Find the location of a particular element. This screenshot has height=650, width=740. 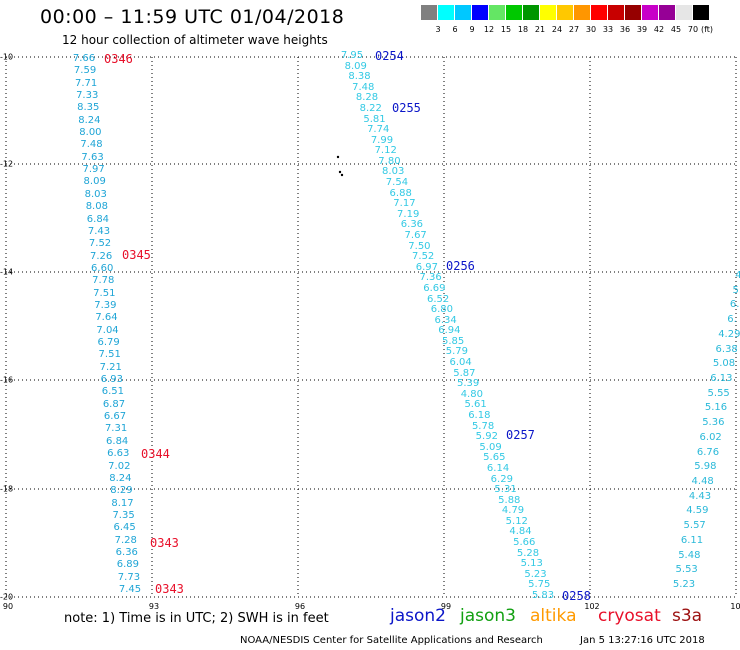

wave-height-value: 6.11 is located at coordinates (692, 540).